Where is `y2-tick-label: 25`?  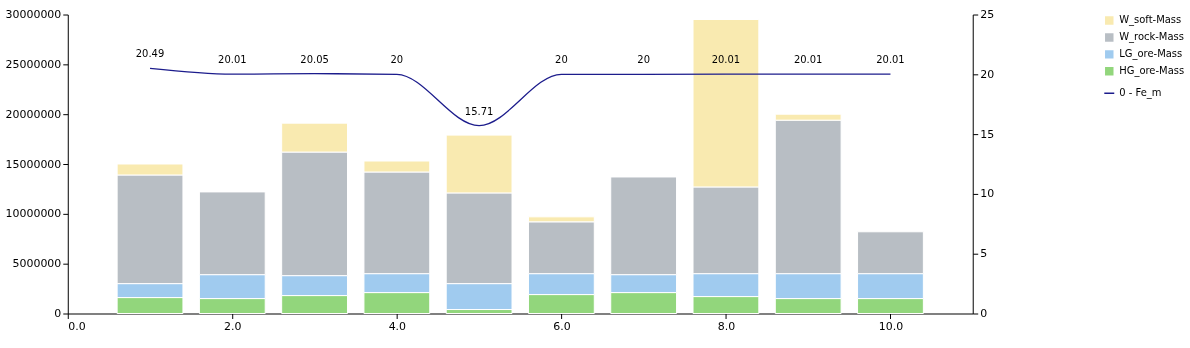
y2-tick-label: 25 is located at coordinates (987, 15).